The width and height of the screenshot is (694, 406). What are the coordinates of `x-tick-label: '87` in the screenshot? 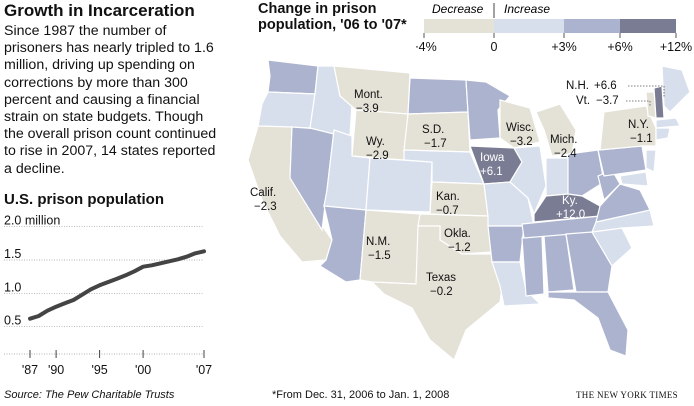 It's located at (30, 370).